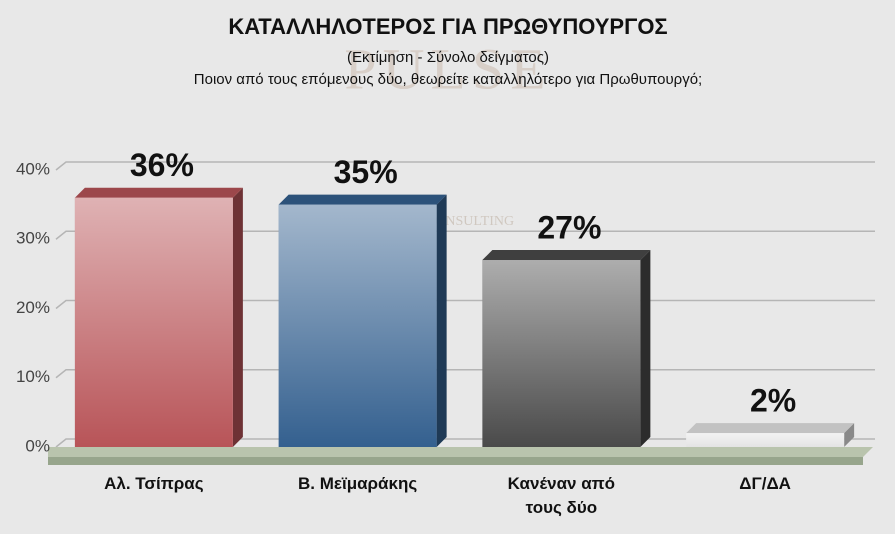 Image resolution: width=895 pixels, height=534 pixels. What do you see at coordinates (162, 165) in the screenshot?
I see `value-label: 36%` at bounding box center [162, 165].